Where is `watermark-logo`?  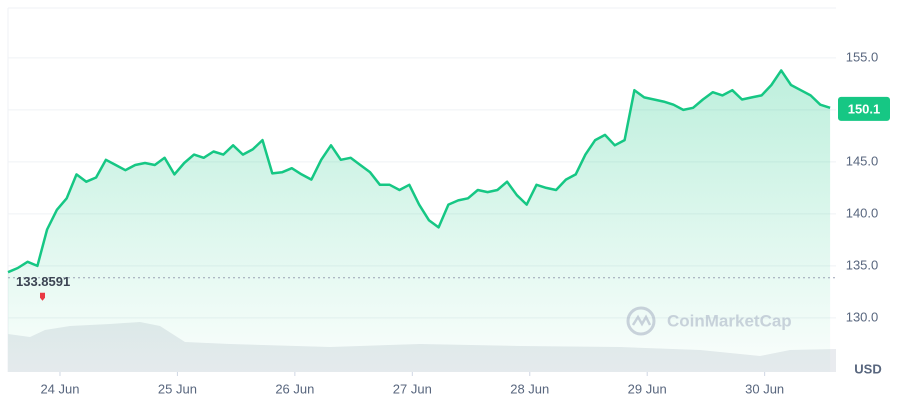 watermark-logo is located at coordinates (641, 321).